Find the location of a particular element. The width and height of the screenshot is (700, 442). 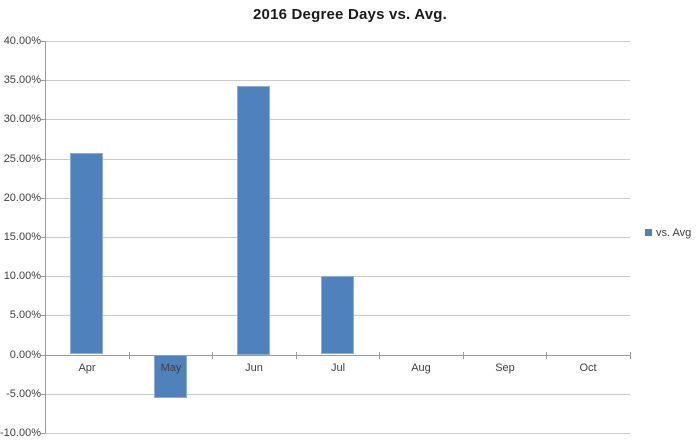

bar-apr is located at coordinates (86, 253).